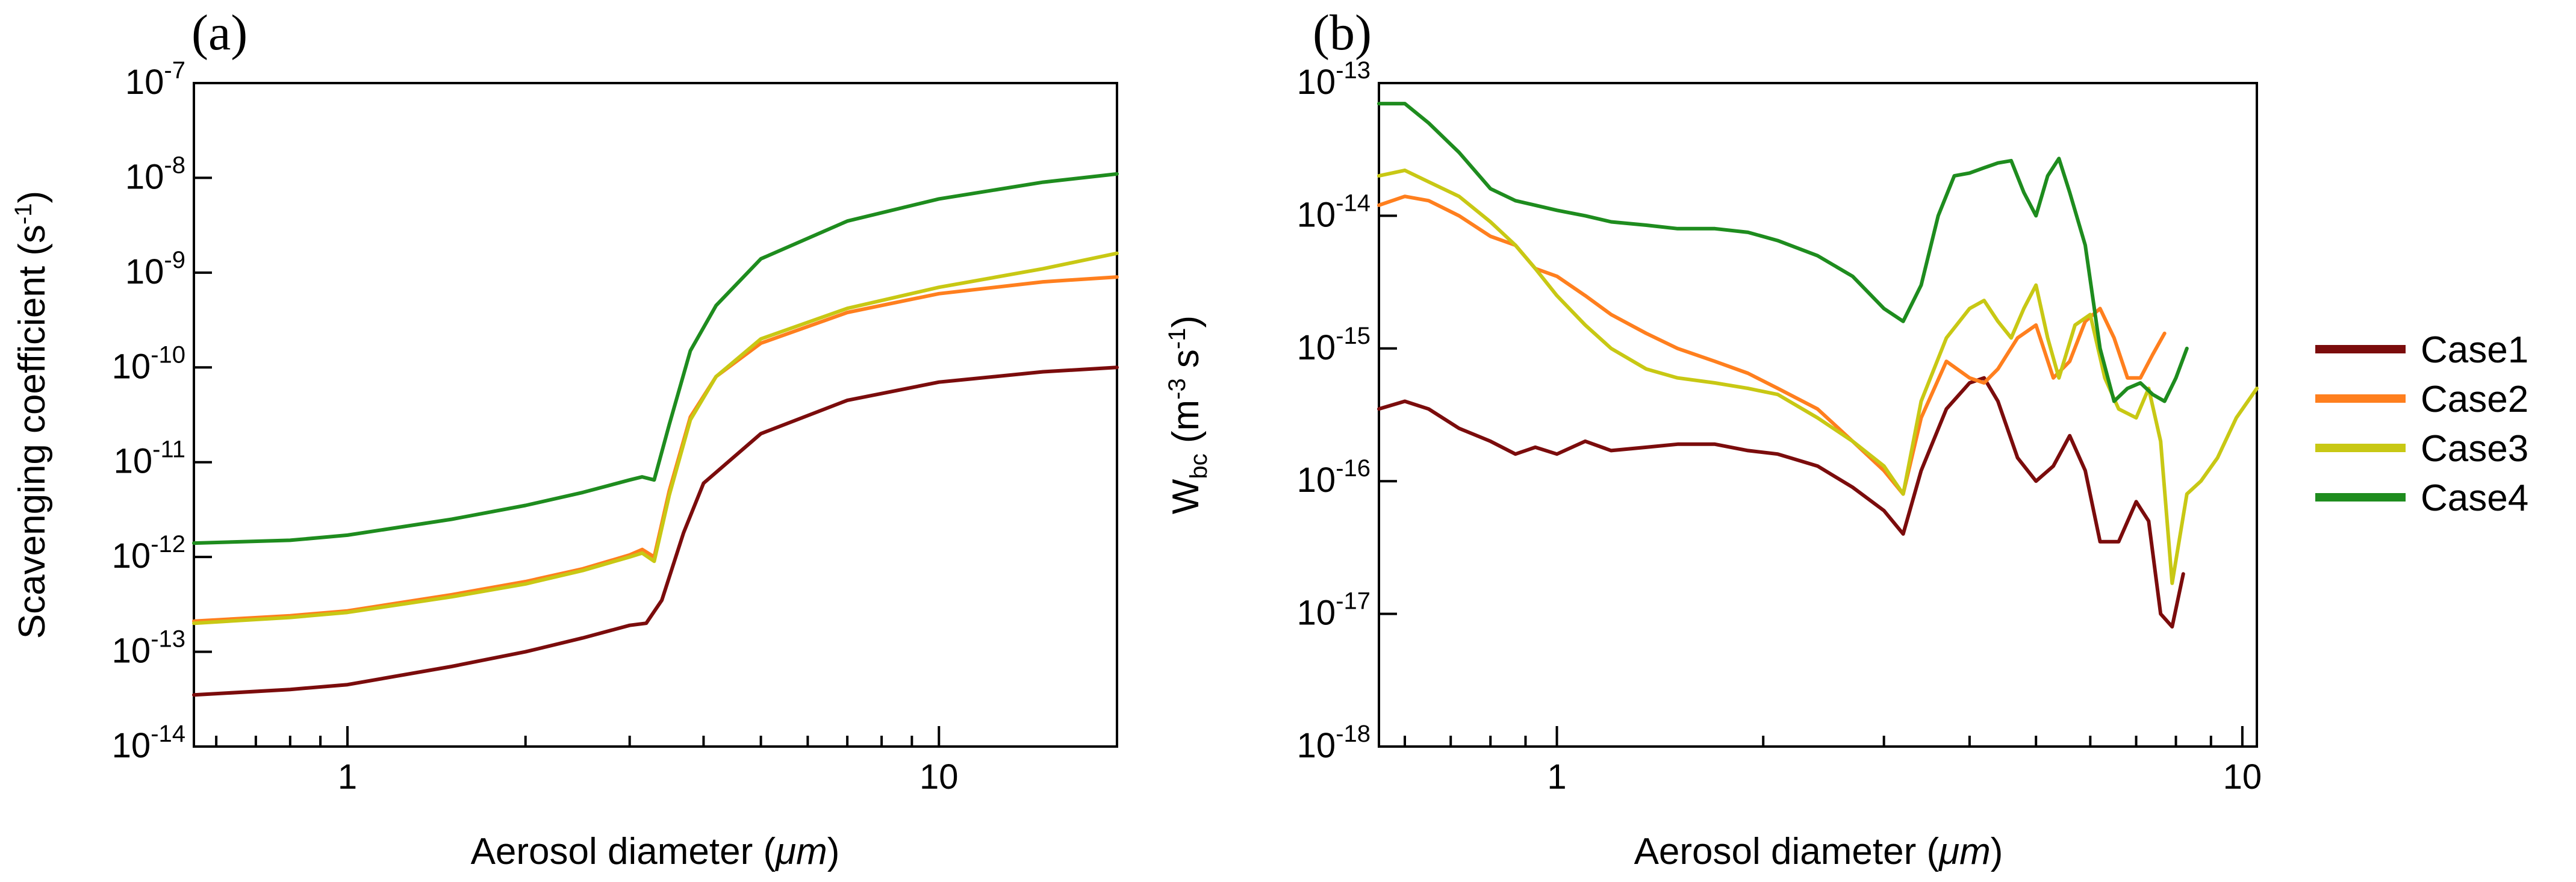  Describe the element at coordinates (1188, 414) in the screenshot. I see `y-axis-title-b: Wbc (m-3 s-1)` at that location.